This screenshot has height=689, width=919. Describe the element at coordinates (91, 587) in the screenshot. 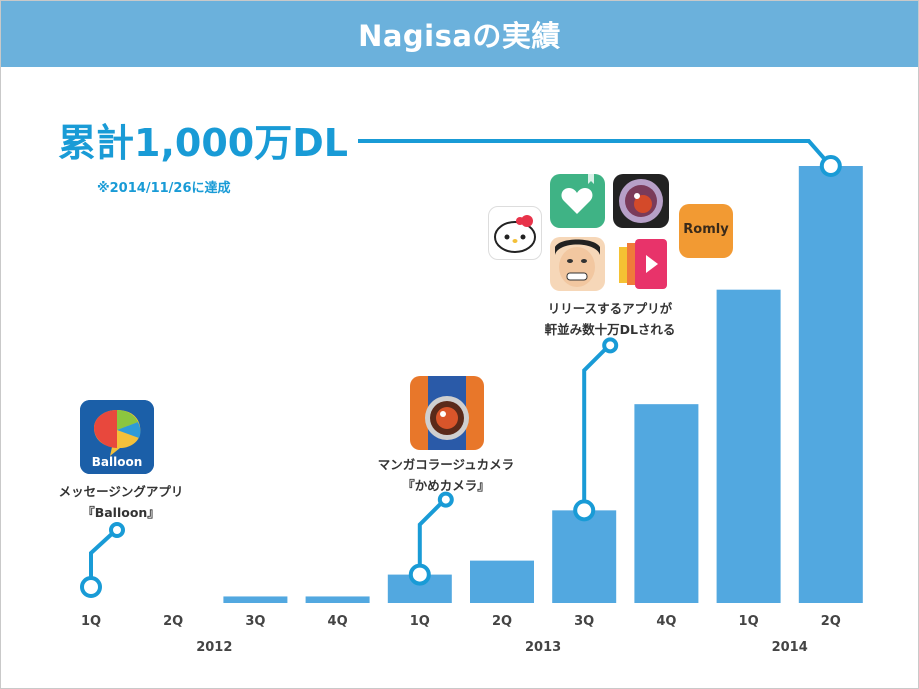

I see `balloon-marker` at that location.